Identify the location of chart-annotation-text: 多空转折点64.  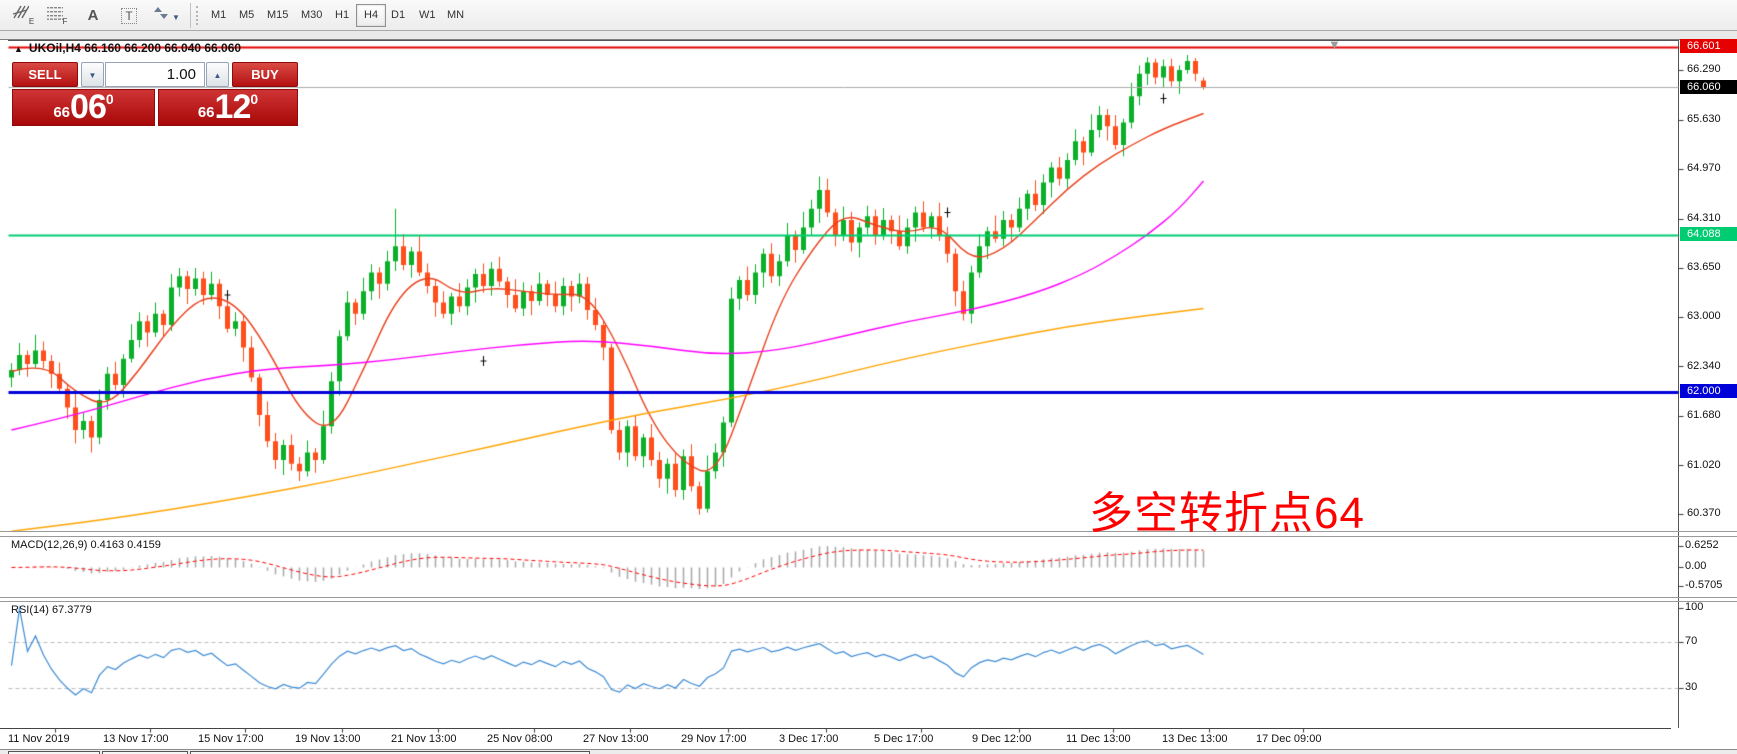
(1227, 513).